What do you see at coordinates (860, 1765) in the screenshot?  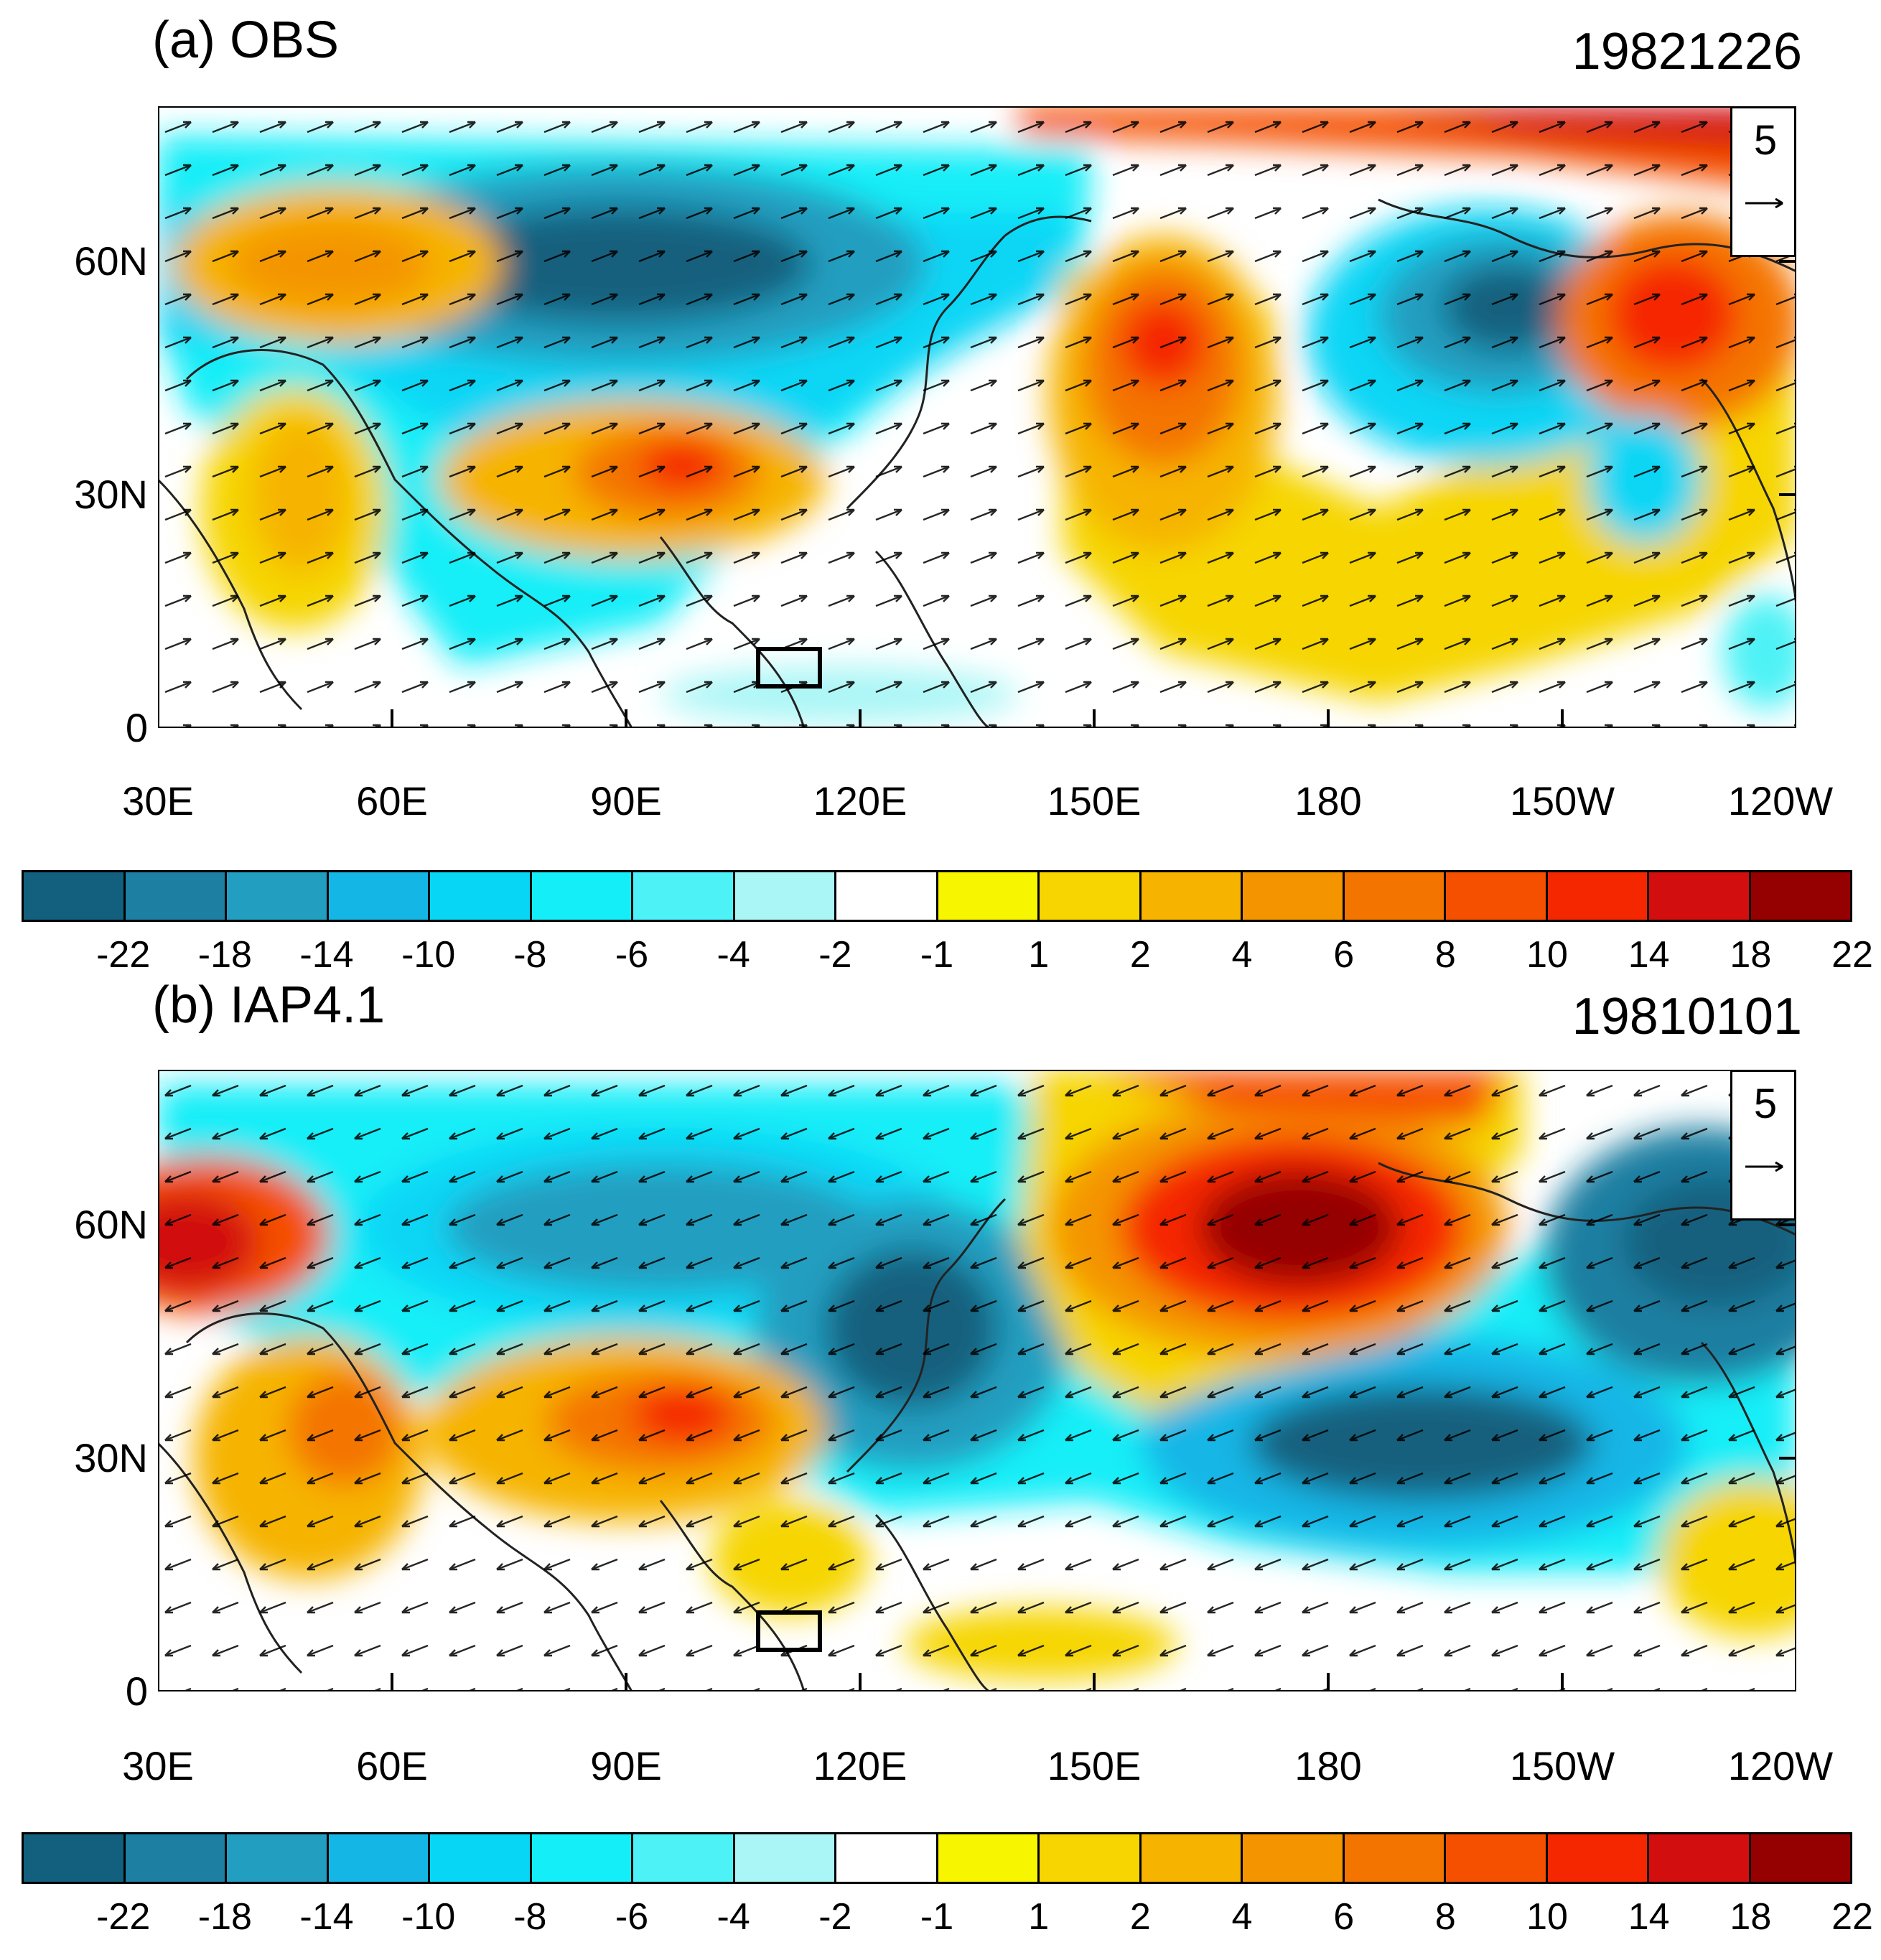 I see `xtick-120e: 120E` at bounding box center [860, 1765].